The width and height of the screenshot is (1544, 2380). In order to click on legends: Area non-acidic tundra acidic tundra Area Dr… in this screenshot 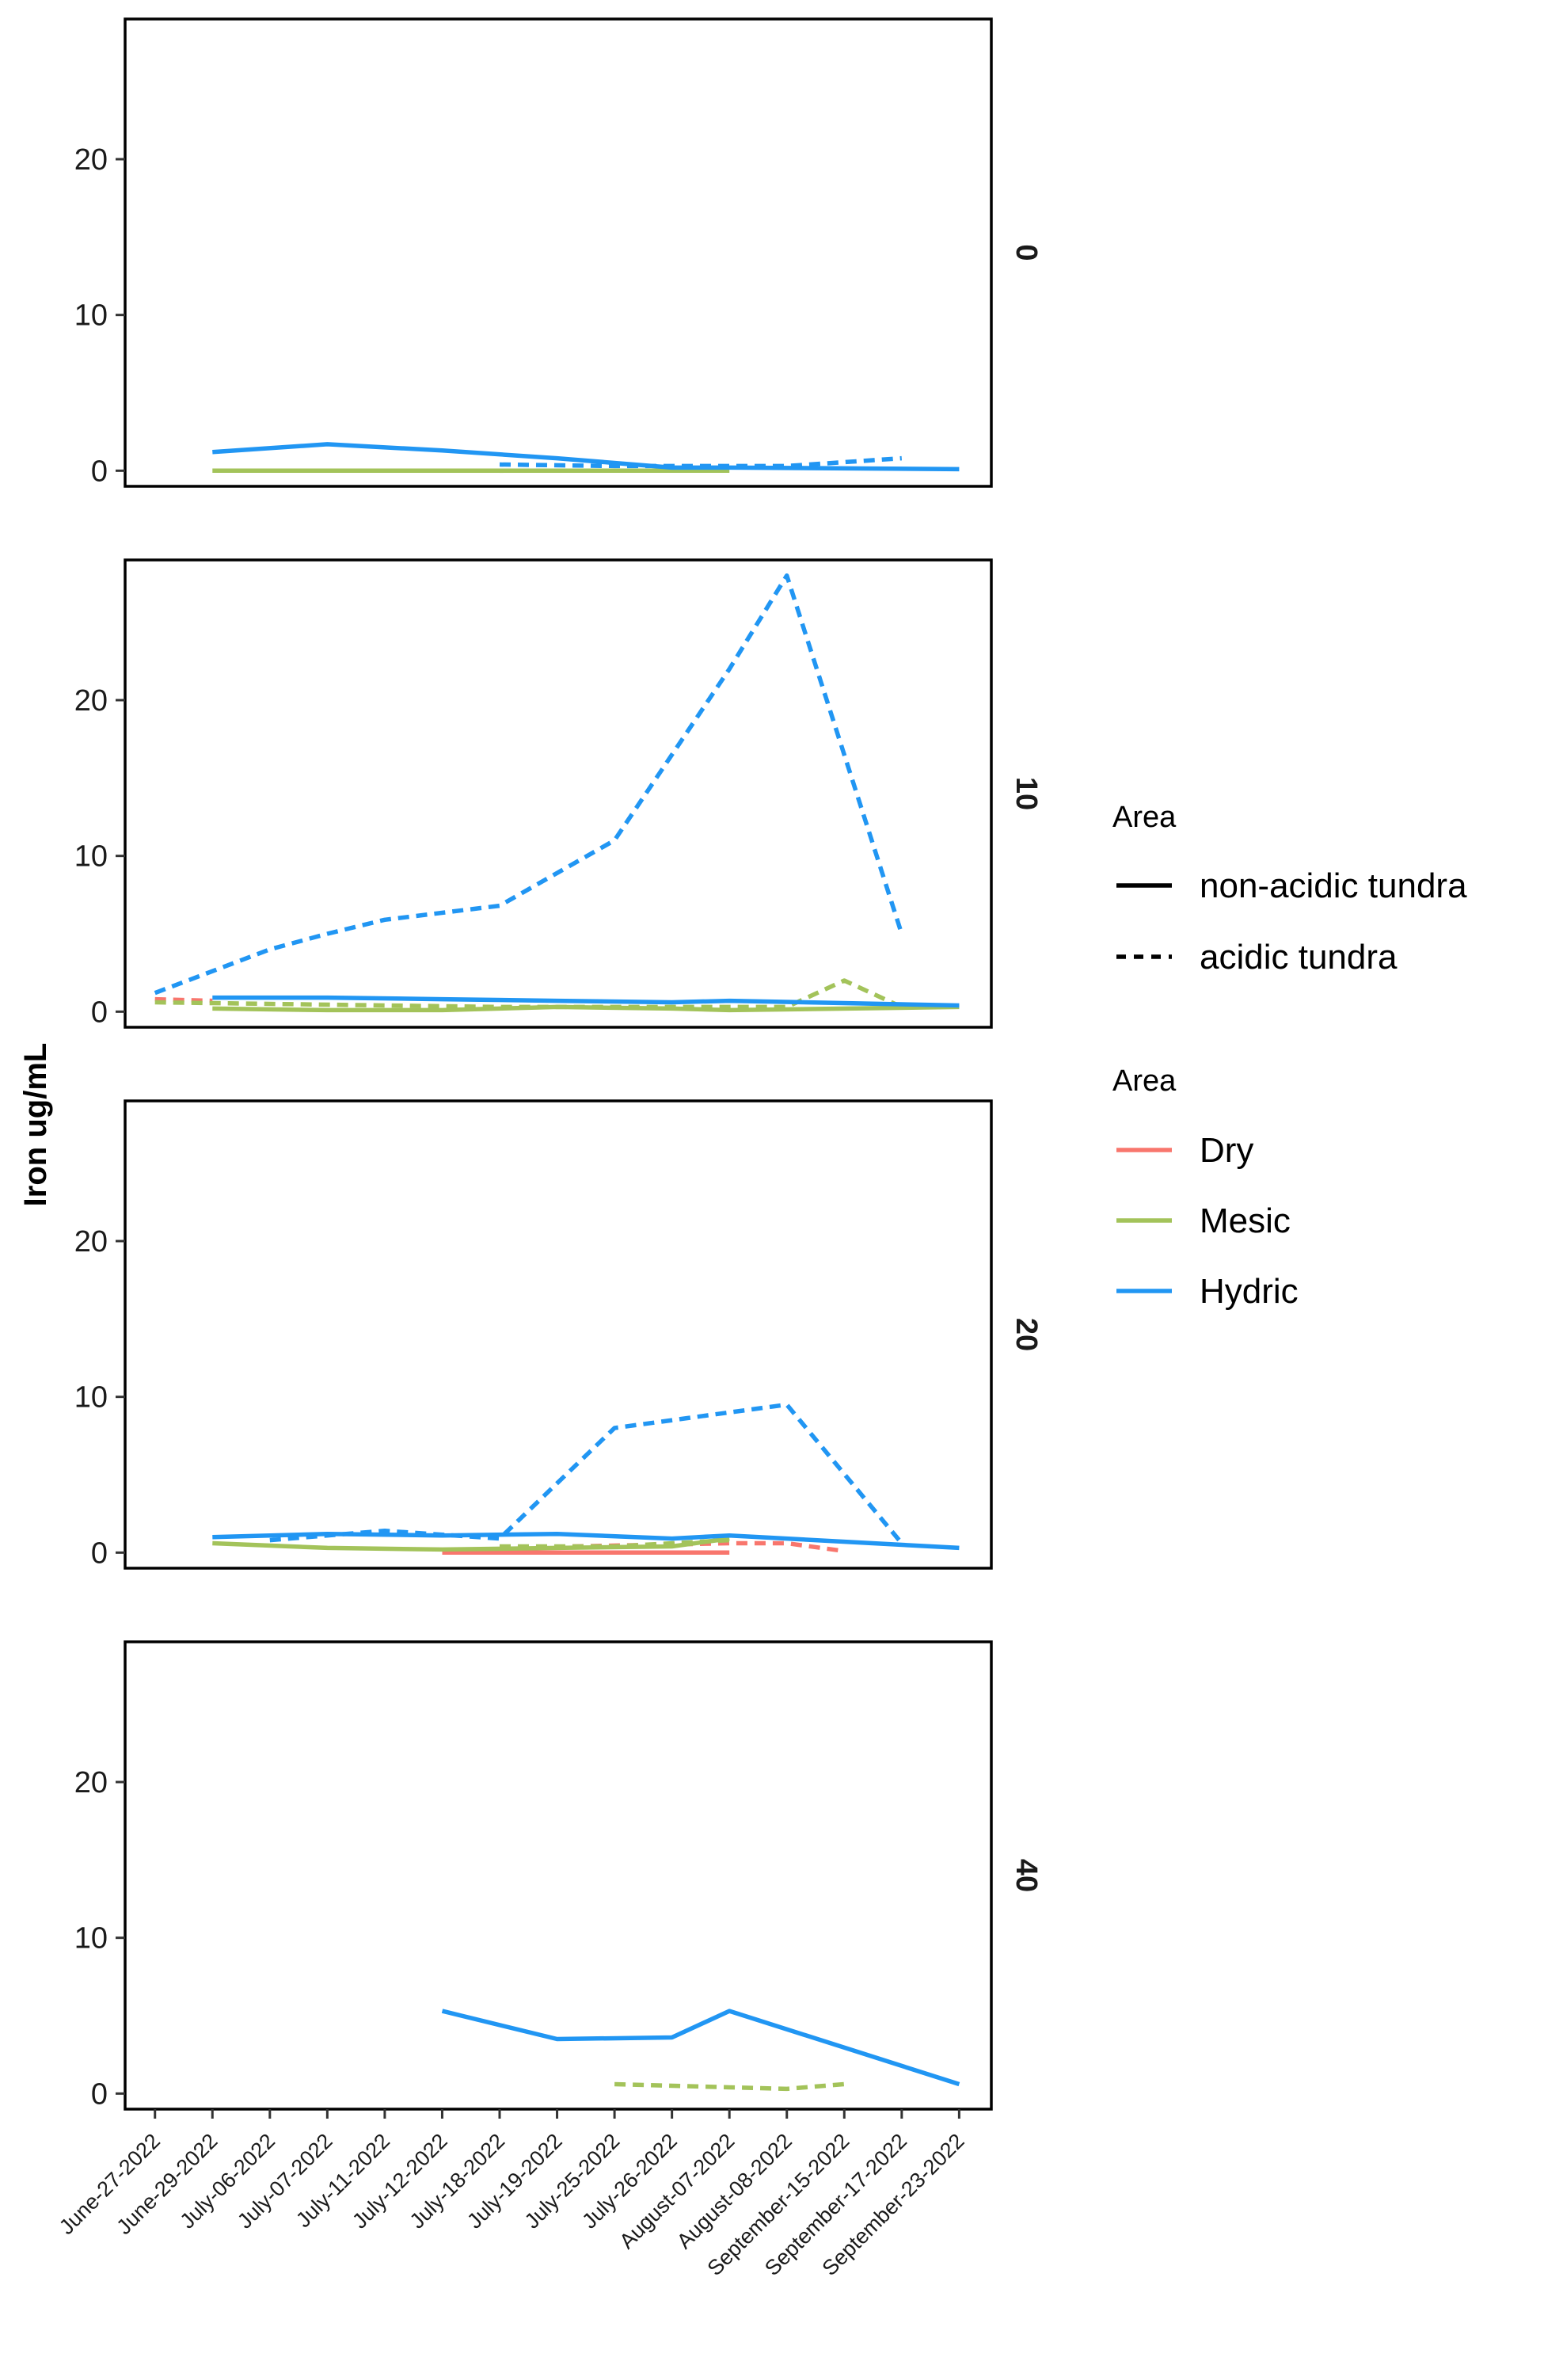, I will do `click(1289, 1056)`.